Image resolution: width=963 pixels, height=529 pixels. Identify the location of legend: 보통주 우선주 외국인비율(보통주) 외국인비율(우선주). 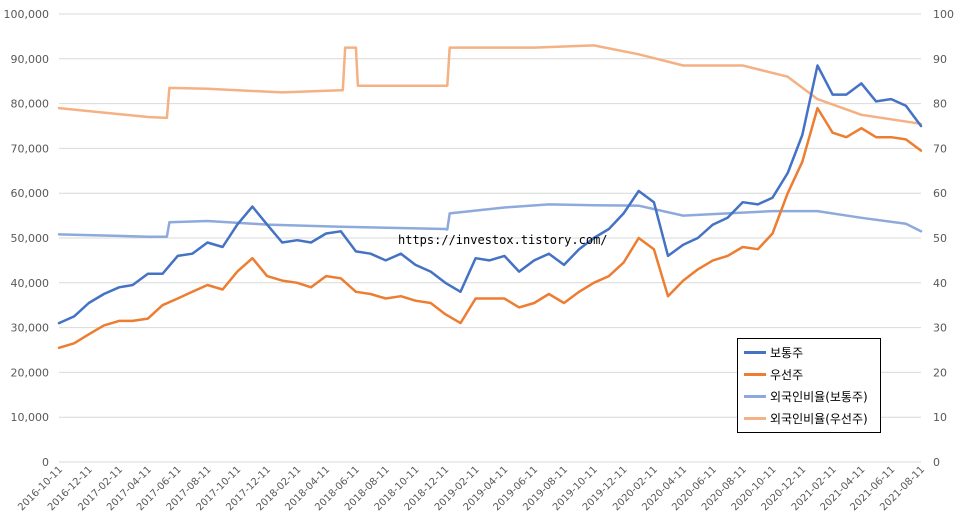
(809, 385).